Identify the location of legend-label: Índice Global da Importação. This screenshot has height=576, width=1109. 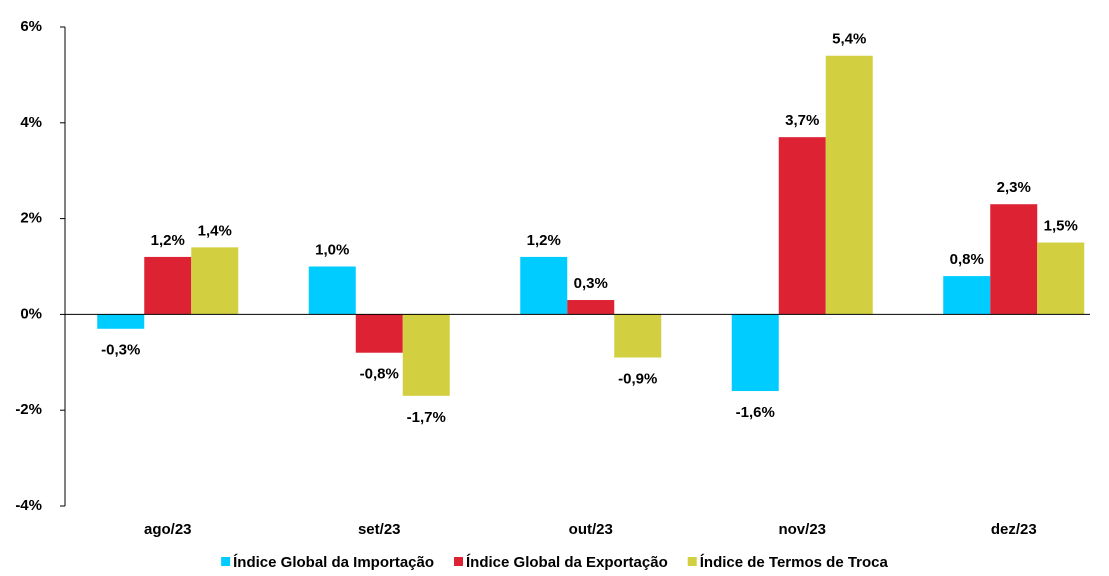
(333, 562).